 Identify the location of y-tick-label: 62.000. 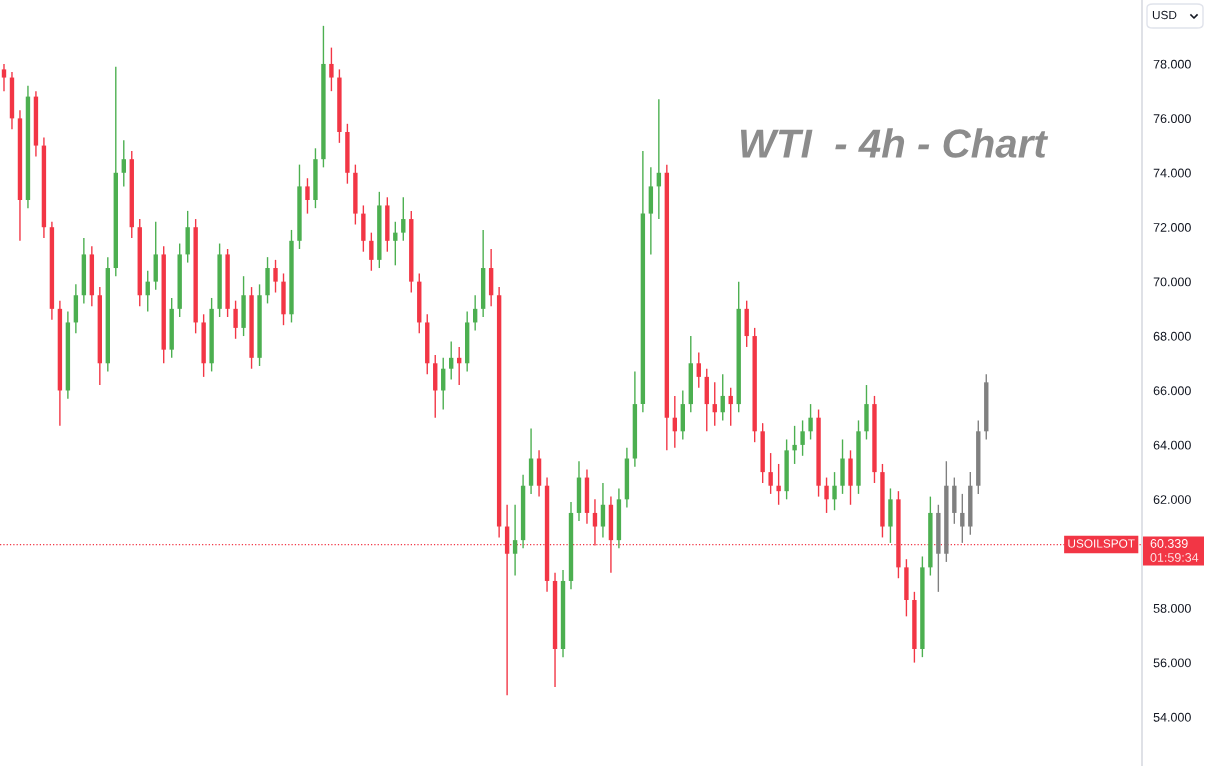
(1172, 499).